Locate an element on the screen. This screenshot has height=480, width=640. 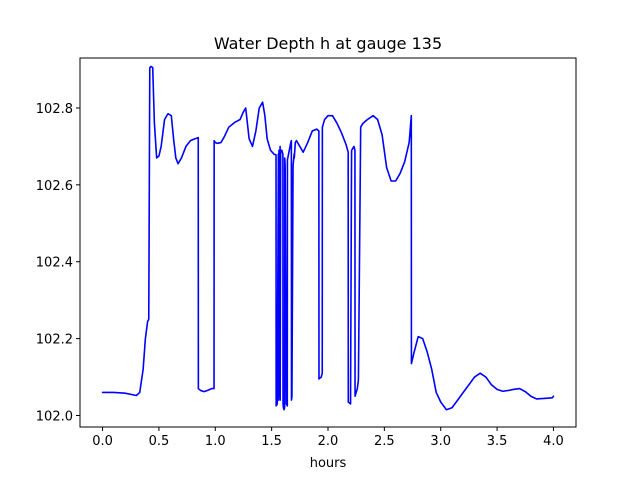
y-tick-label: 102.2 is located at coordinates (54, 340).